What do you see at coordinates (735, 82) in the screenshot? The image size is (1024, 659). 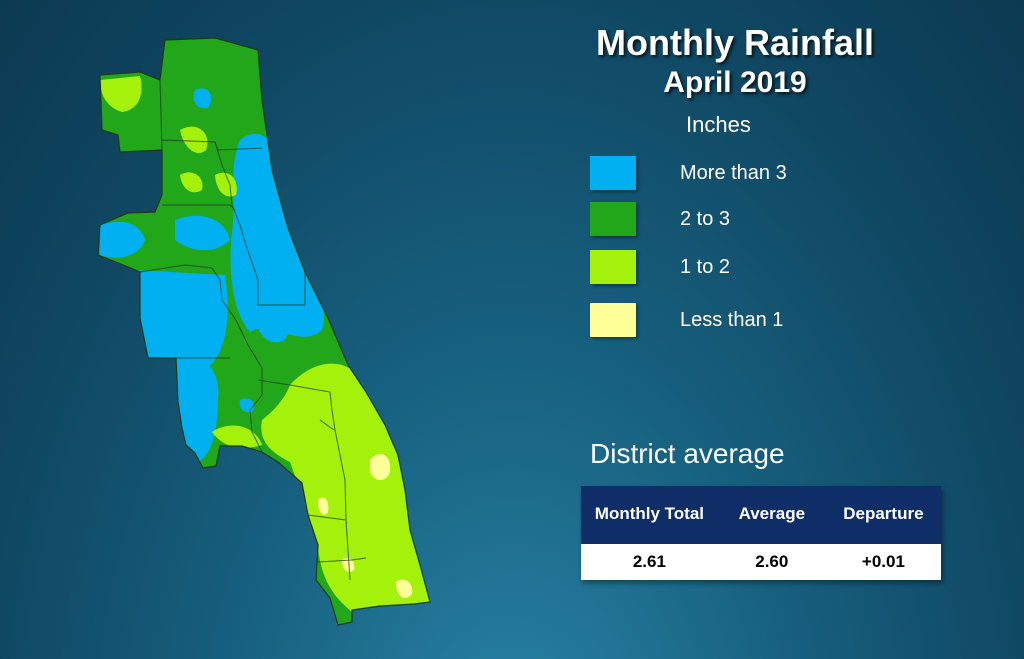 I see `map-subtitle: April 2019` at bounding box center [735, 82].